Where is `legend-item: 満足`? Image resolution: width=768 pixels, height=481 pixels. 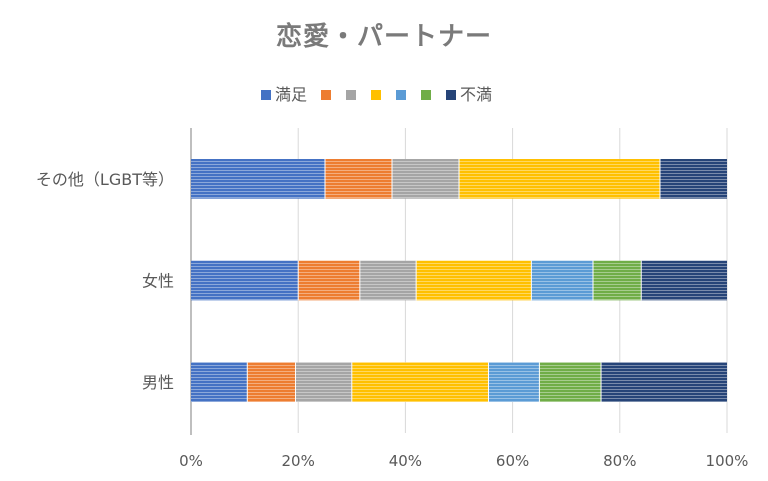
legend-item: 満足 is located at coordinates (284, 95).